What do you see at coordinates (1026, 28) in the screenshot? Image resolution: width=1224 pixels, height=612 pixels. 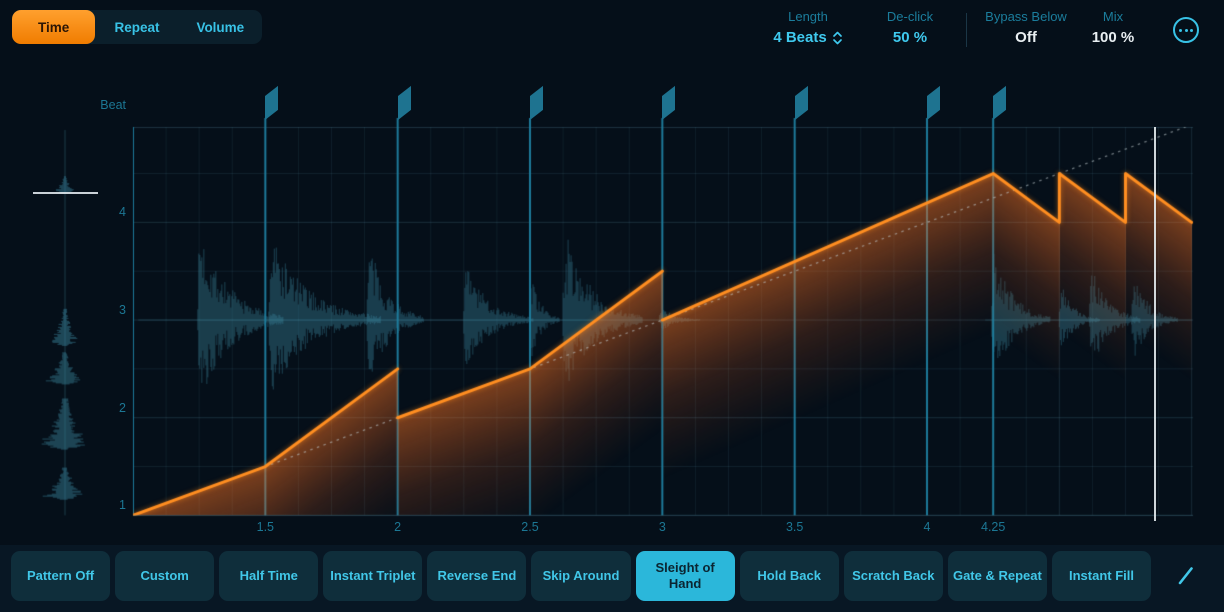 I see `param-bypass-below: Bypass Below Off` at bounding box center [1026, 28].